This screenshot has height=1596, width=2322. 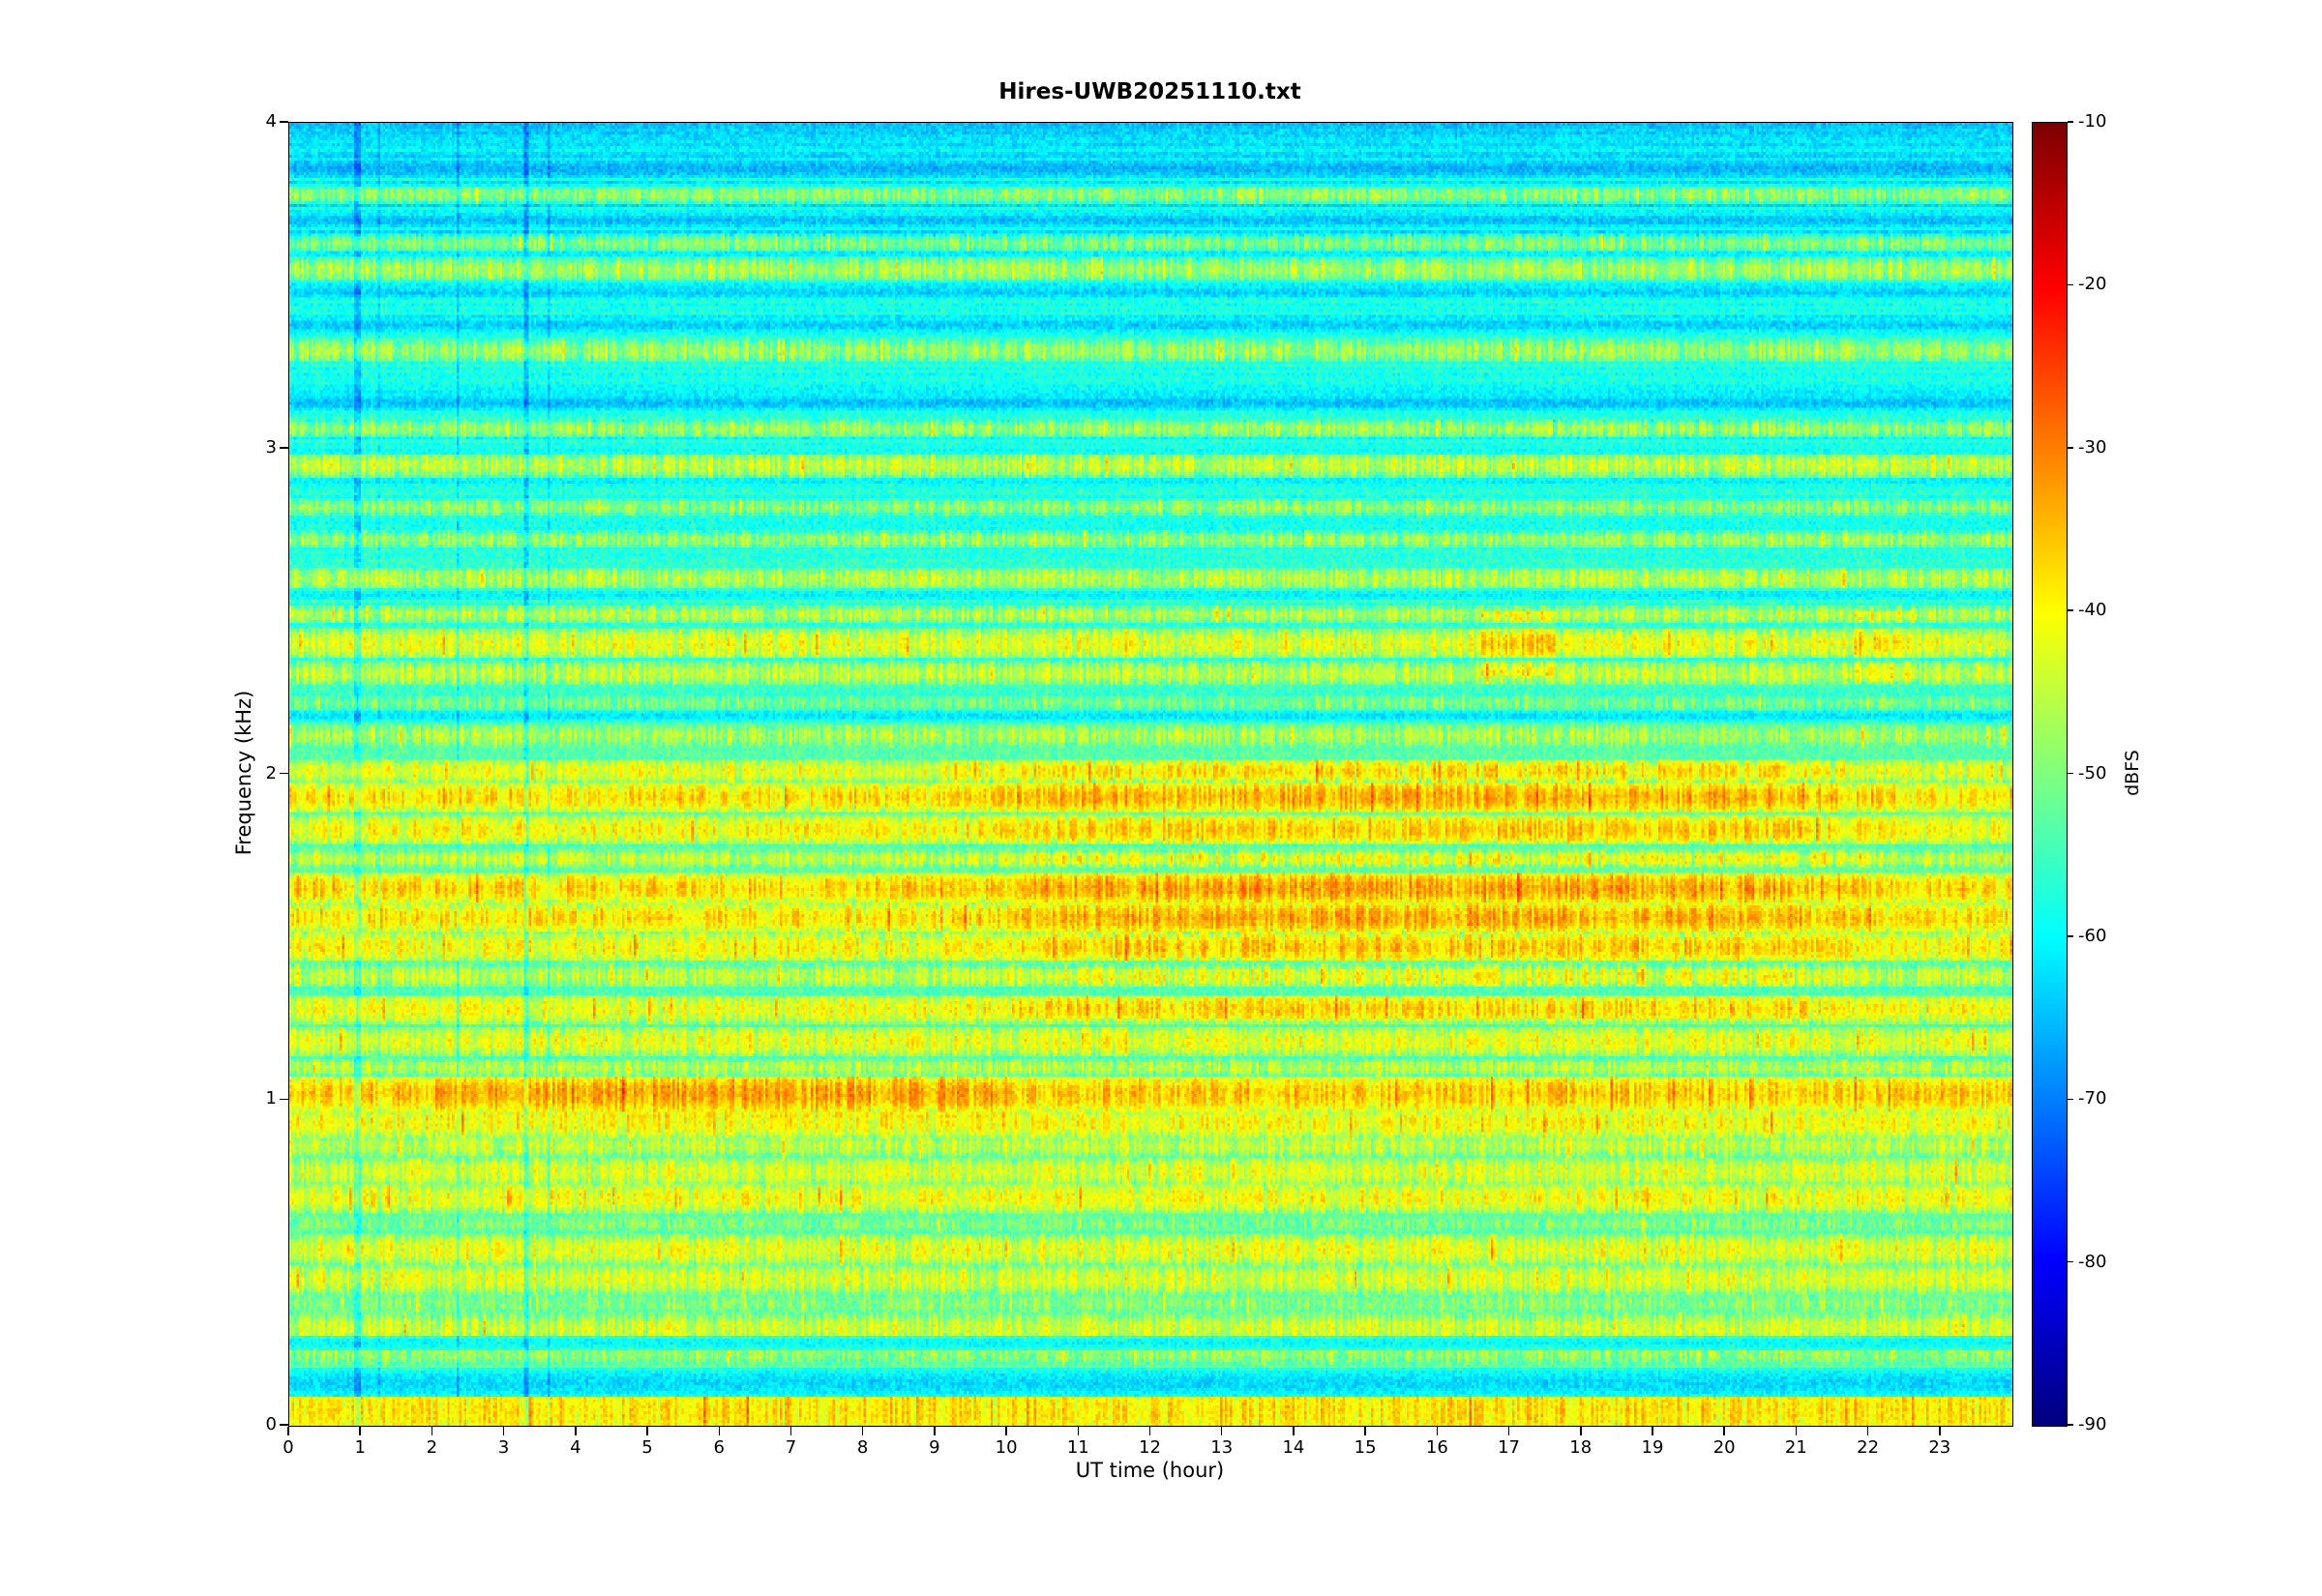 What do you see at coordinates (271, 121) in the screenshot?
I see `y-tick-label: 4` at bounding box center [271, 121].